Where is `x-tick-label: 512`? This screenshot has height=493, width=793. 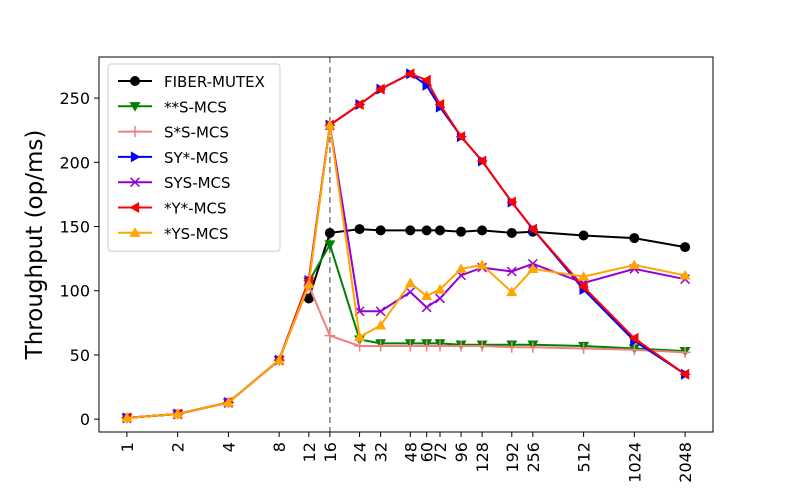
x-tick-label: 512 is located at coordinates (584, 457).